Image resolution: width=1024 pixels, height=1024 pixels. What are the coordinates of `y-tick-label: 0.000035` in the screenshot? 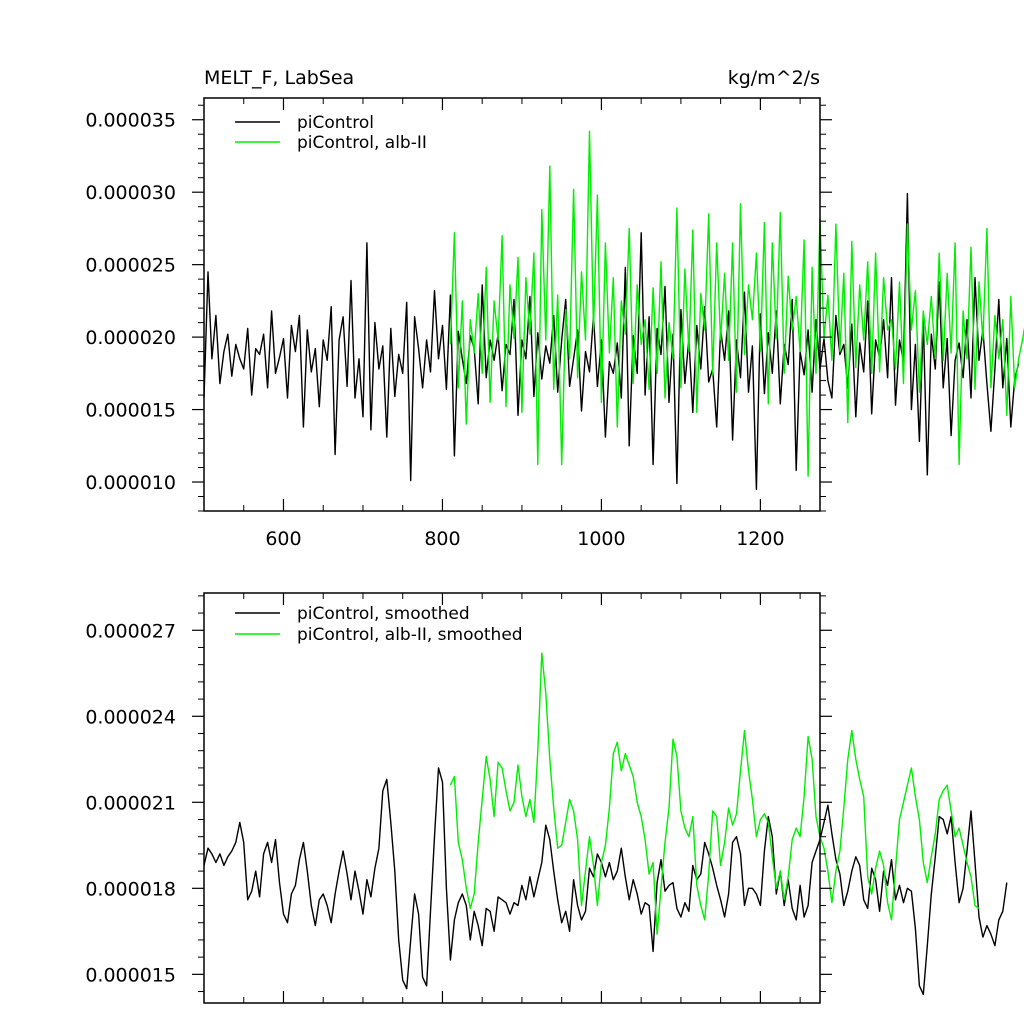 It's located at (130, 121).